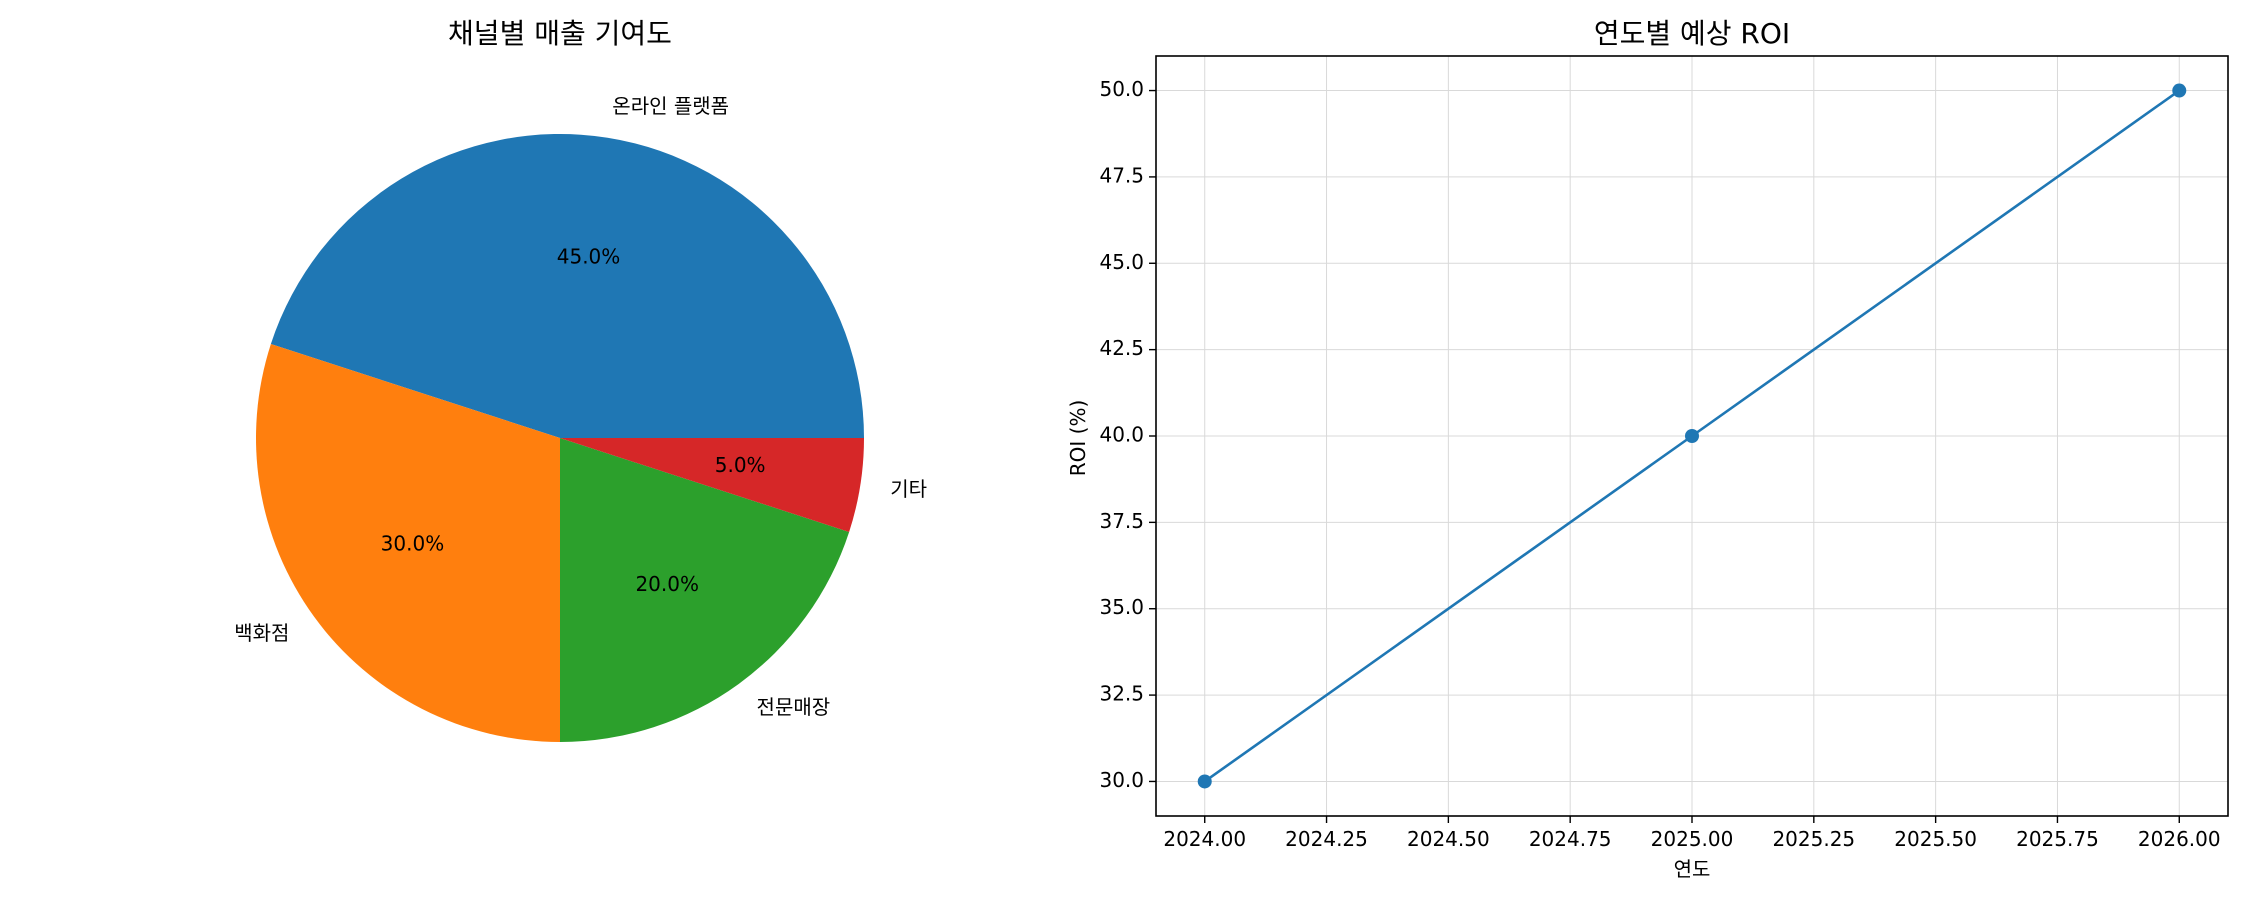  I want to click on x-tick-label: 2024.25, so click(1326, 839).